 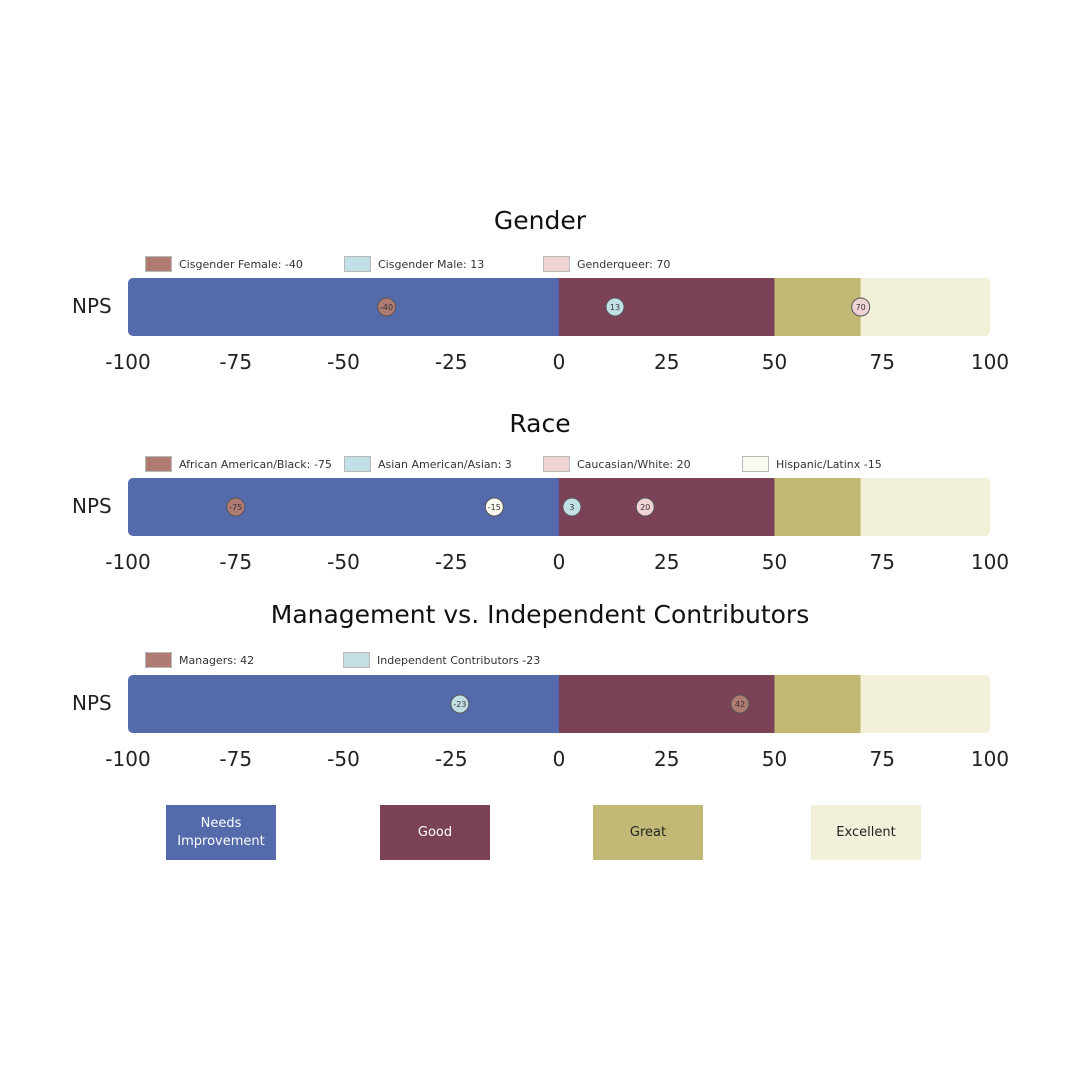 I want to click on data-label: 20, so click(x=645, y=507).